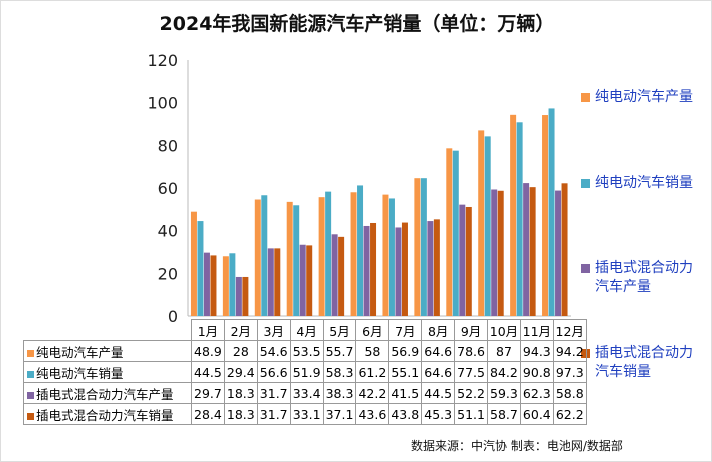  I want to click on x-tick-label: 7月, so click(405, 330).